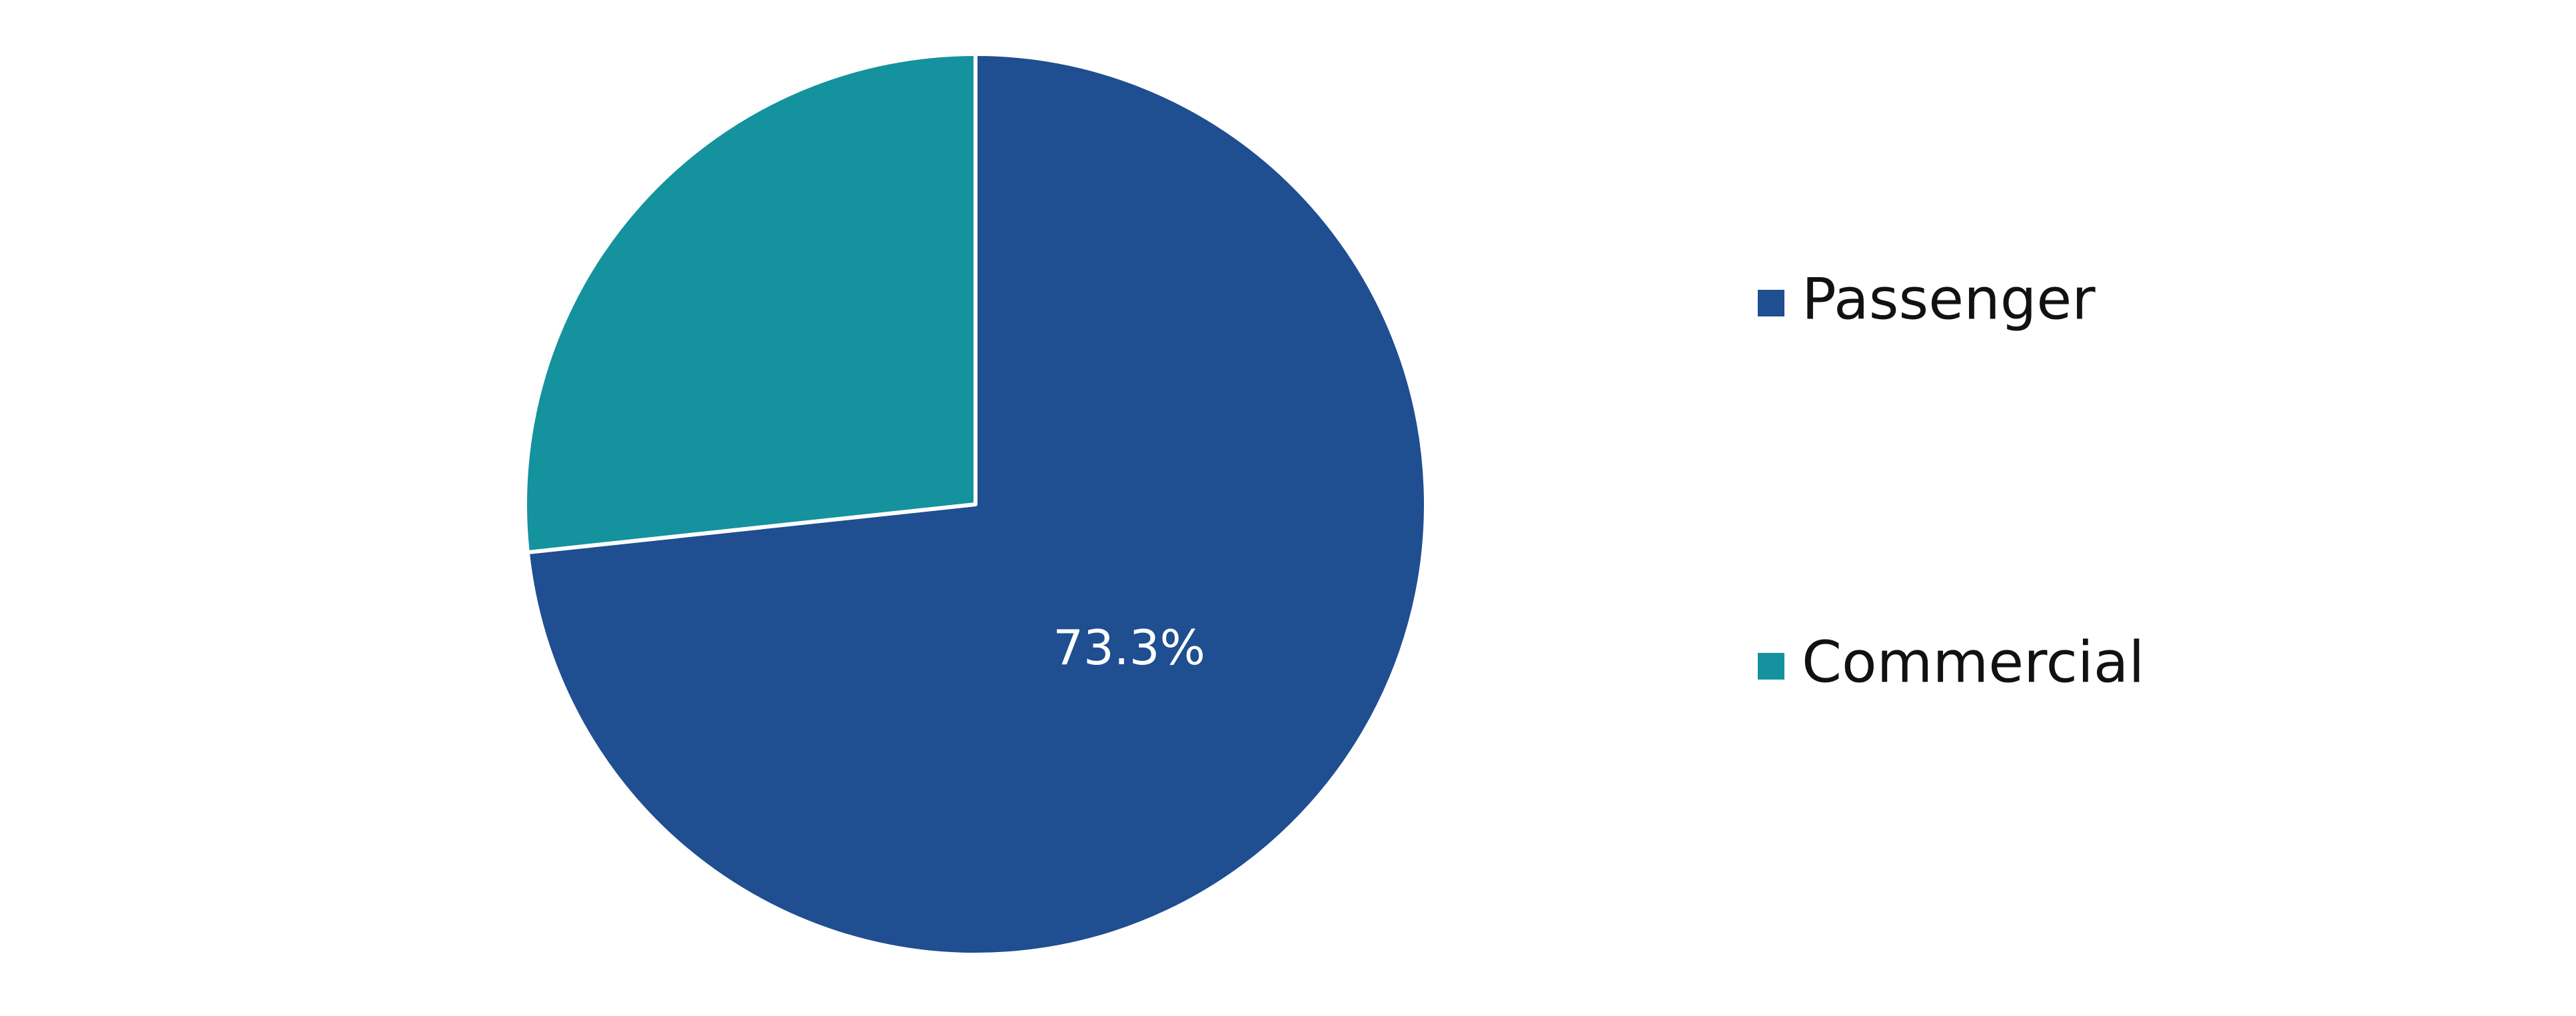  What do you see at coordinates (1951, 481) in the screenshot?
I see `legend: Passenger Commercial` at bounding box center [1951, 481].